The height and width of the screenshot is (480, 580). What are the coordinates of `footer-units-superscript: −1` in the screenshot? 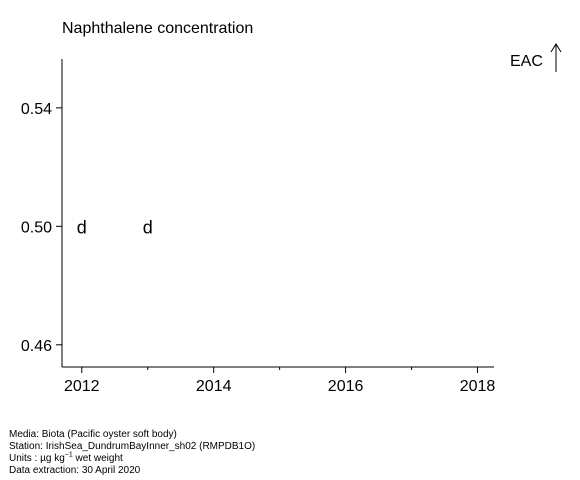 It's located at (68, 455).